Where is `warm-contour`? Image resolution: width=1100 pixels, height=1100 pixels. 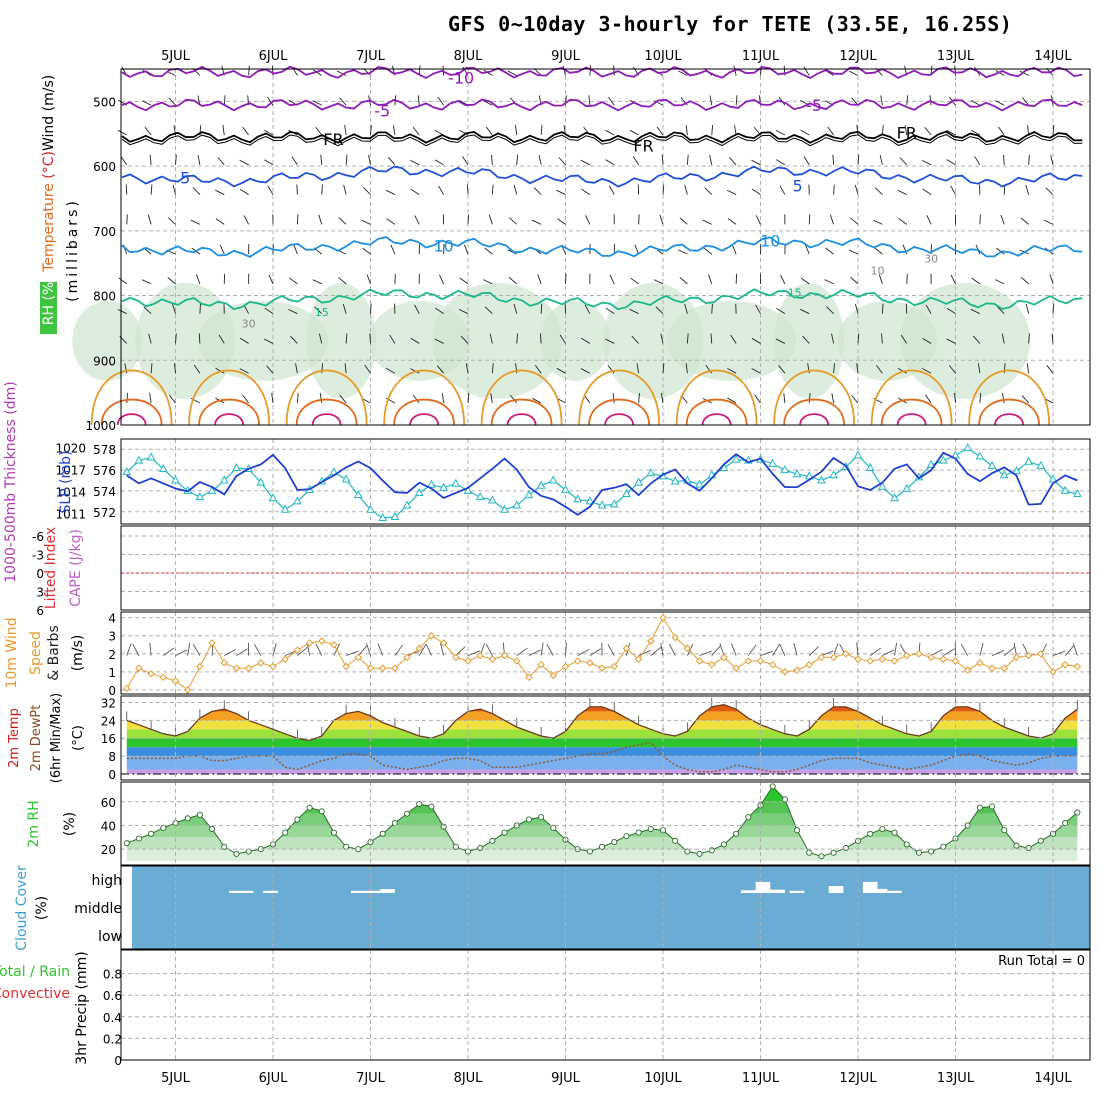
warm-contour is located at coordinates (716, 397).